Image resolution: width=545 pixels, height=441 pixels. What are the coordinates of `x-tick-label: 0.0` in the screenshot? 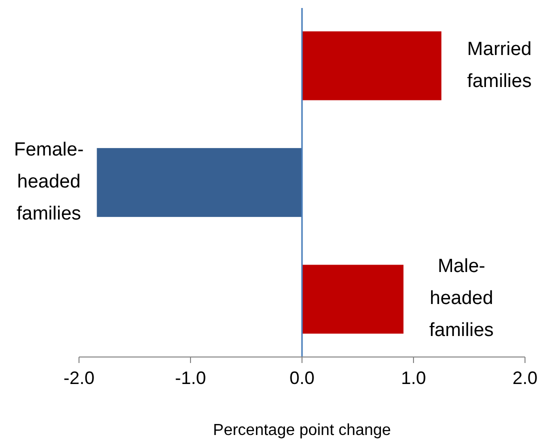 It's located at (302, 378).